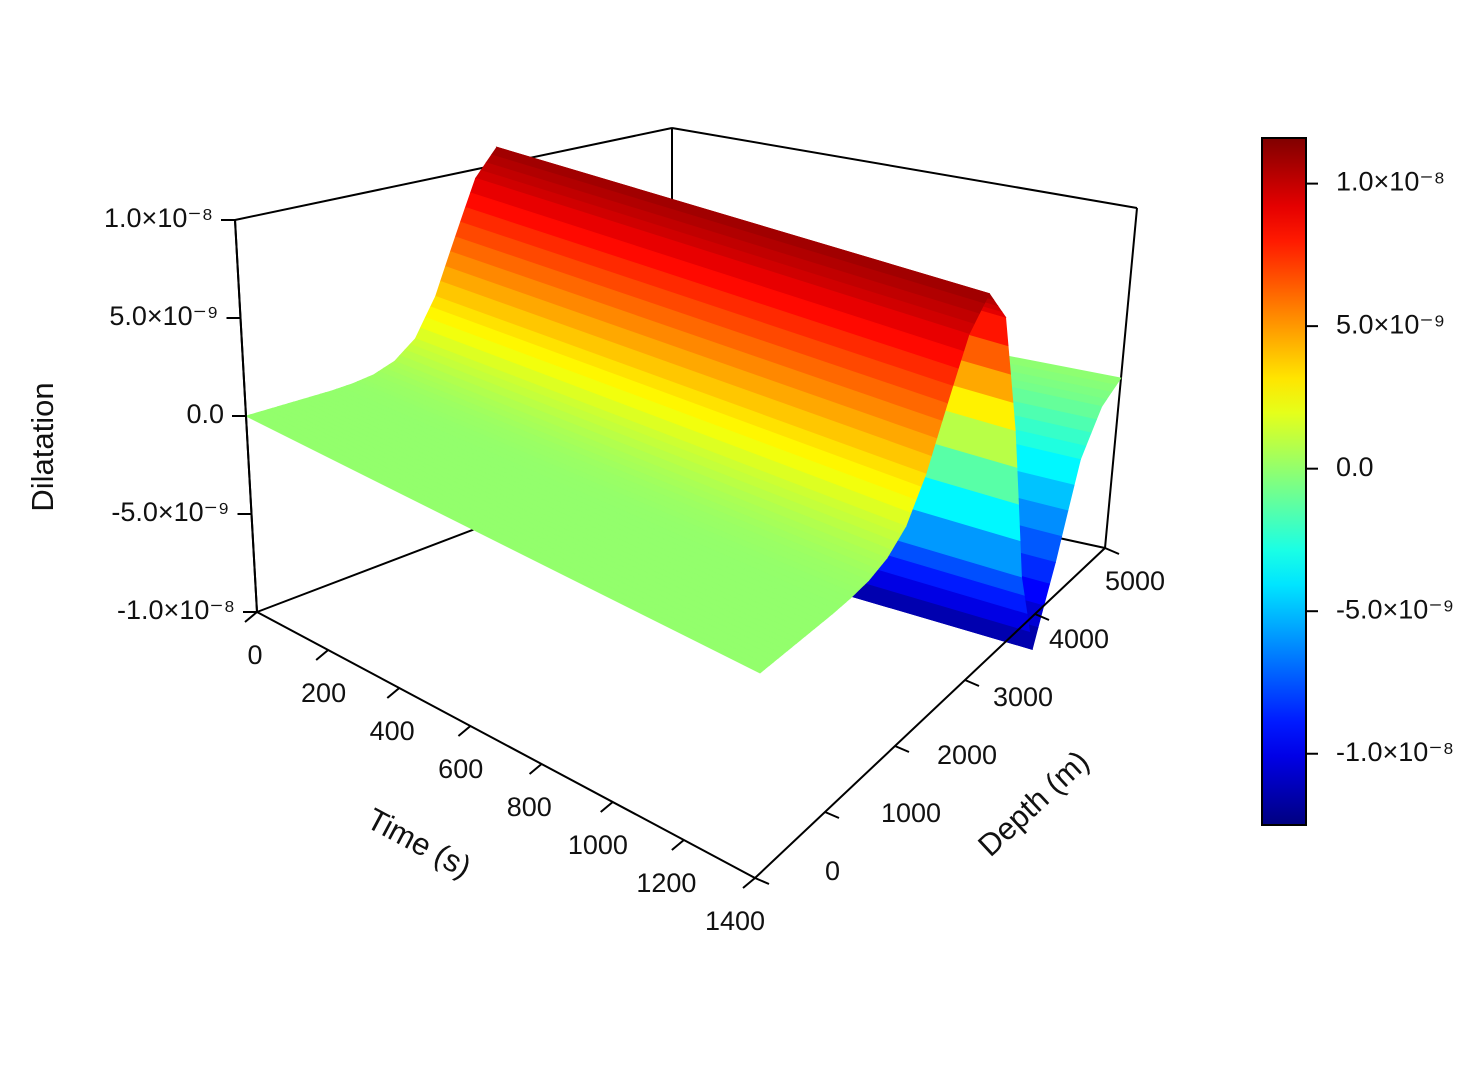 This screenshot has height=1068, width=1473. What do you see at coordinates (832, 871) in the screenshot?
I see `y-tick-label: 0` at bounding box center [832, 871].